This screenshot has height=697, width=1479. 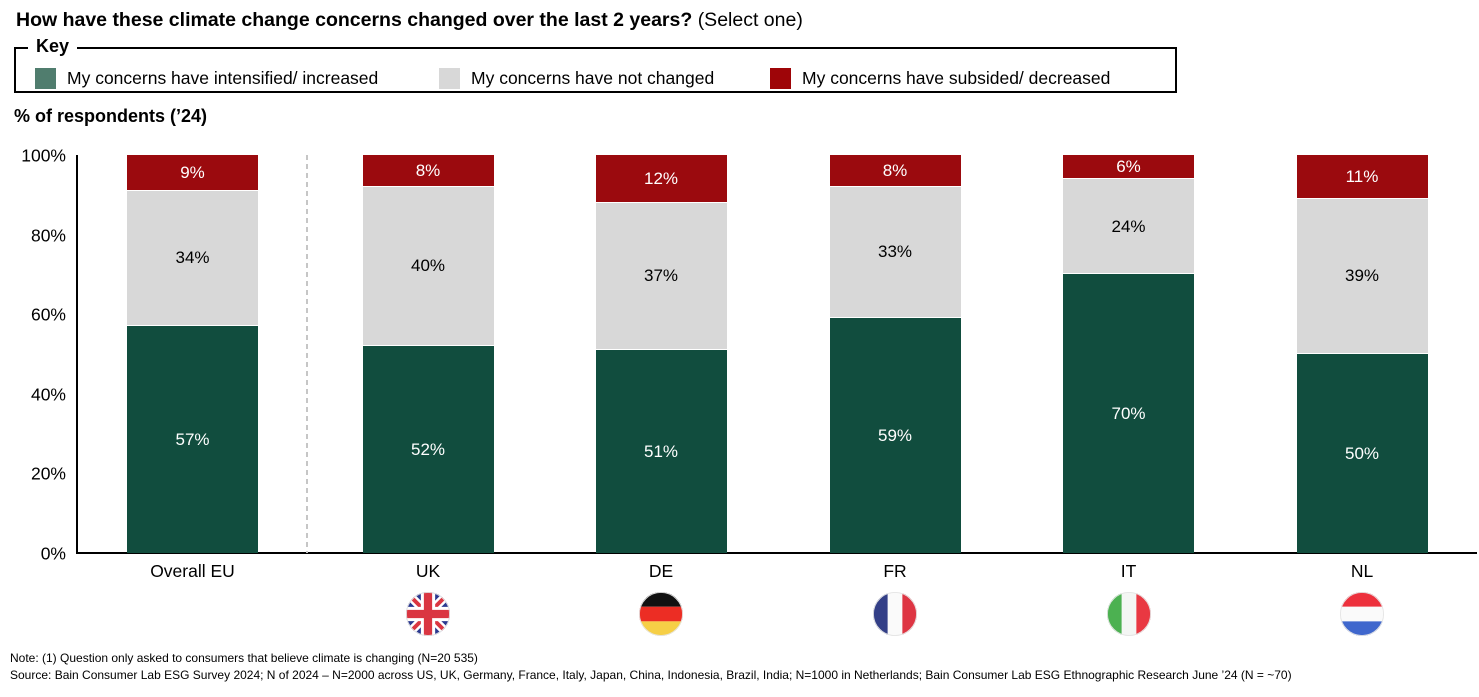 I want to click on legend-title: Key, so click(x=53, y=46).